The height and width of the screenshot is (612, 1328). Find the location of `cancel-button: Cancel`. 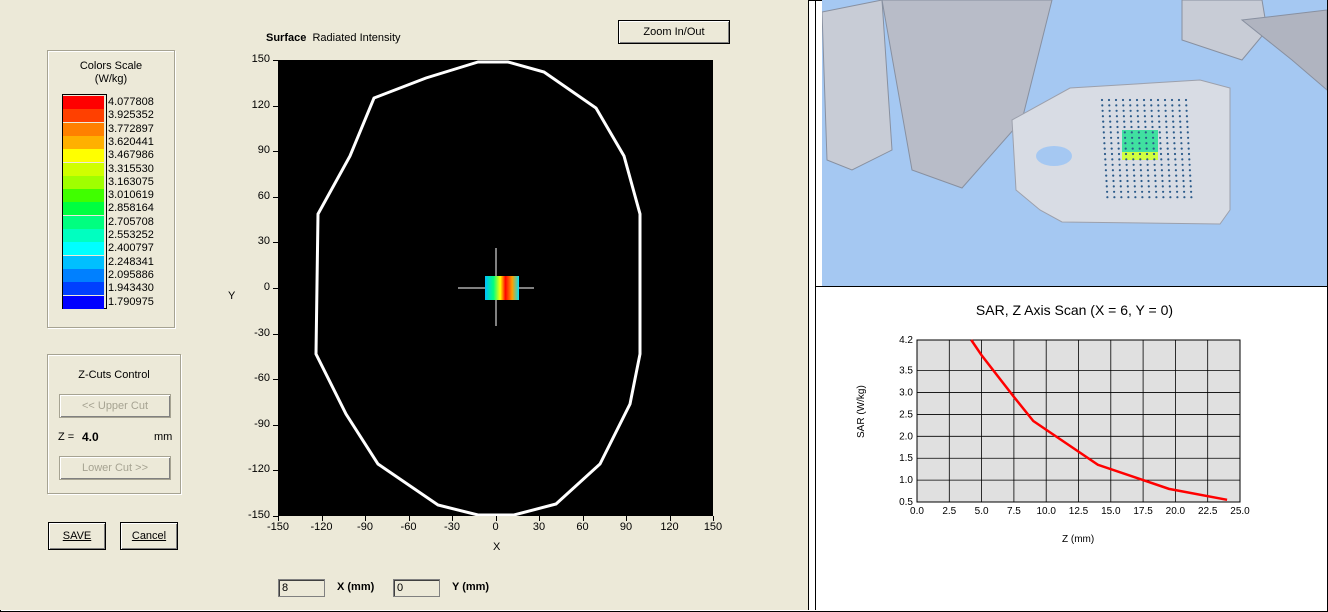

cancel-button: Cancel is located at coordinates (149, 536).